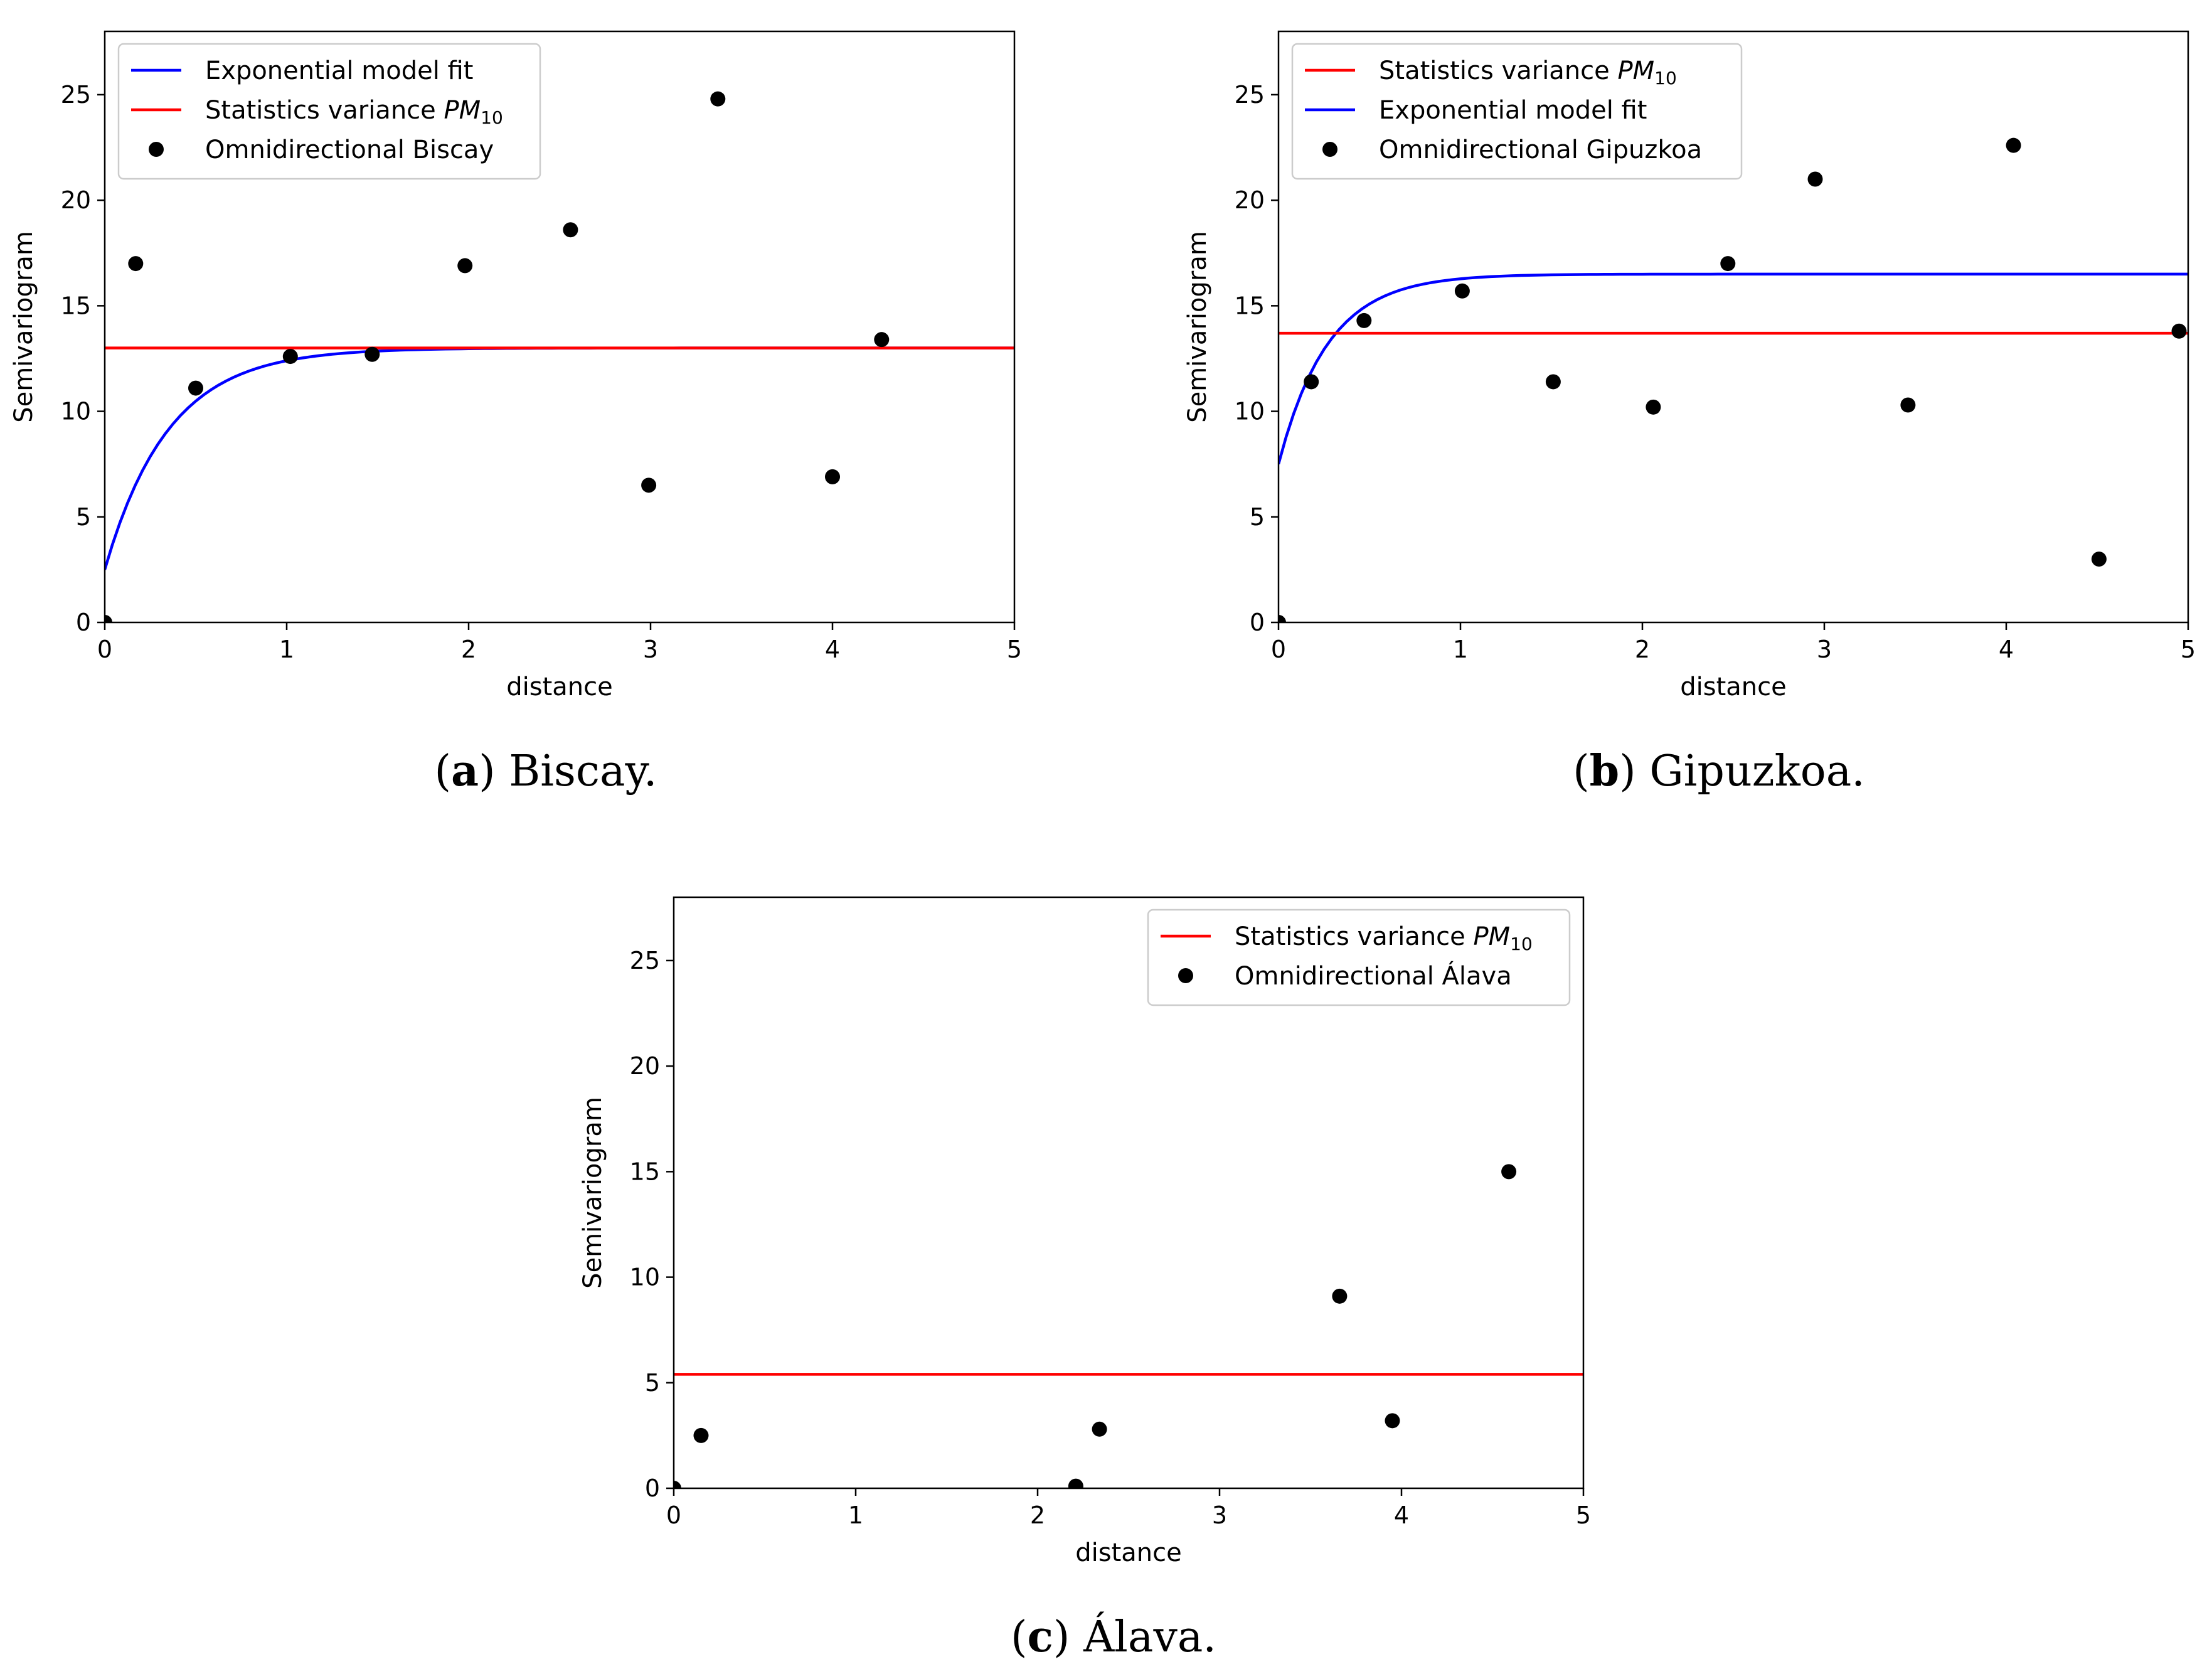 This screenshot has width=2212, height=1674. I want to click on legend-label-text: Omnidirectional Álava, so click(1373, 976).